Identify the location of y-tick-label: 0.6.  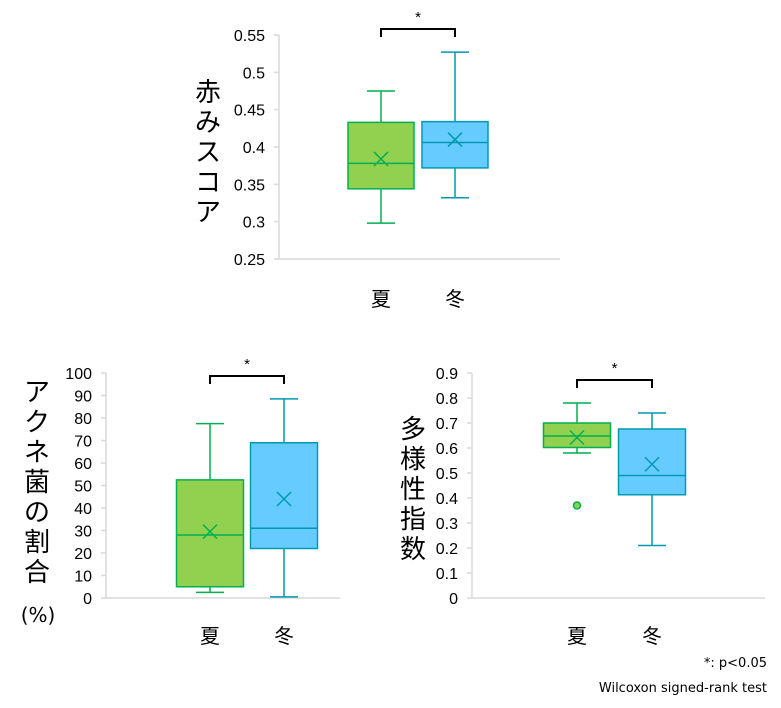
(447, 449).